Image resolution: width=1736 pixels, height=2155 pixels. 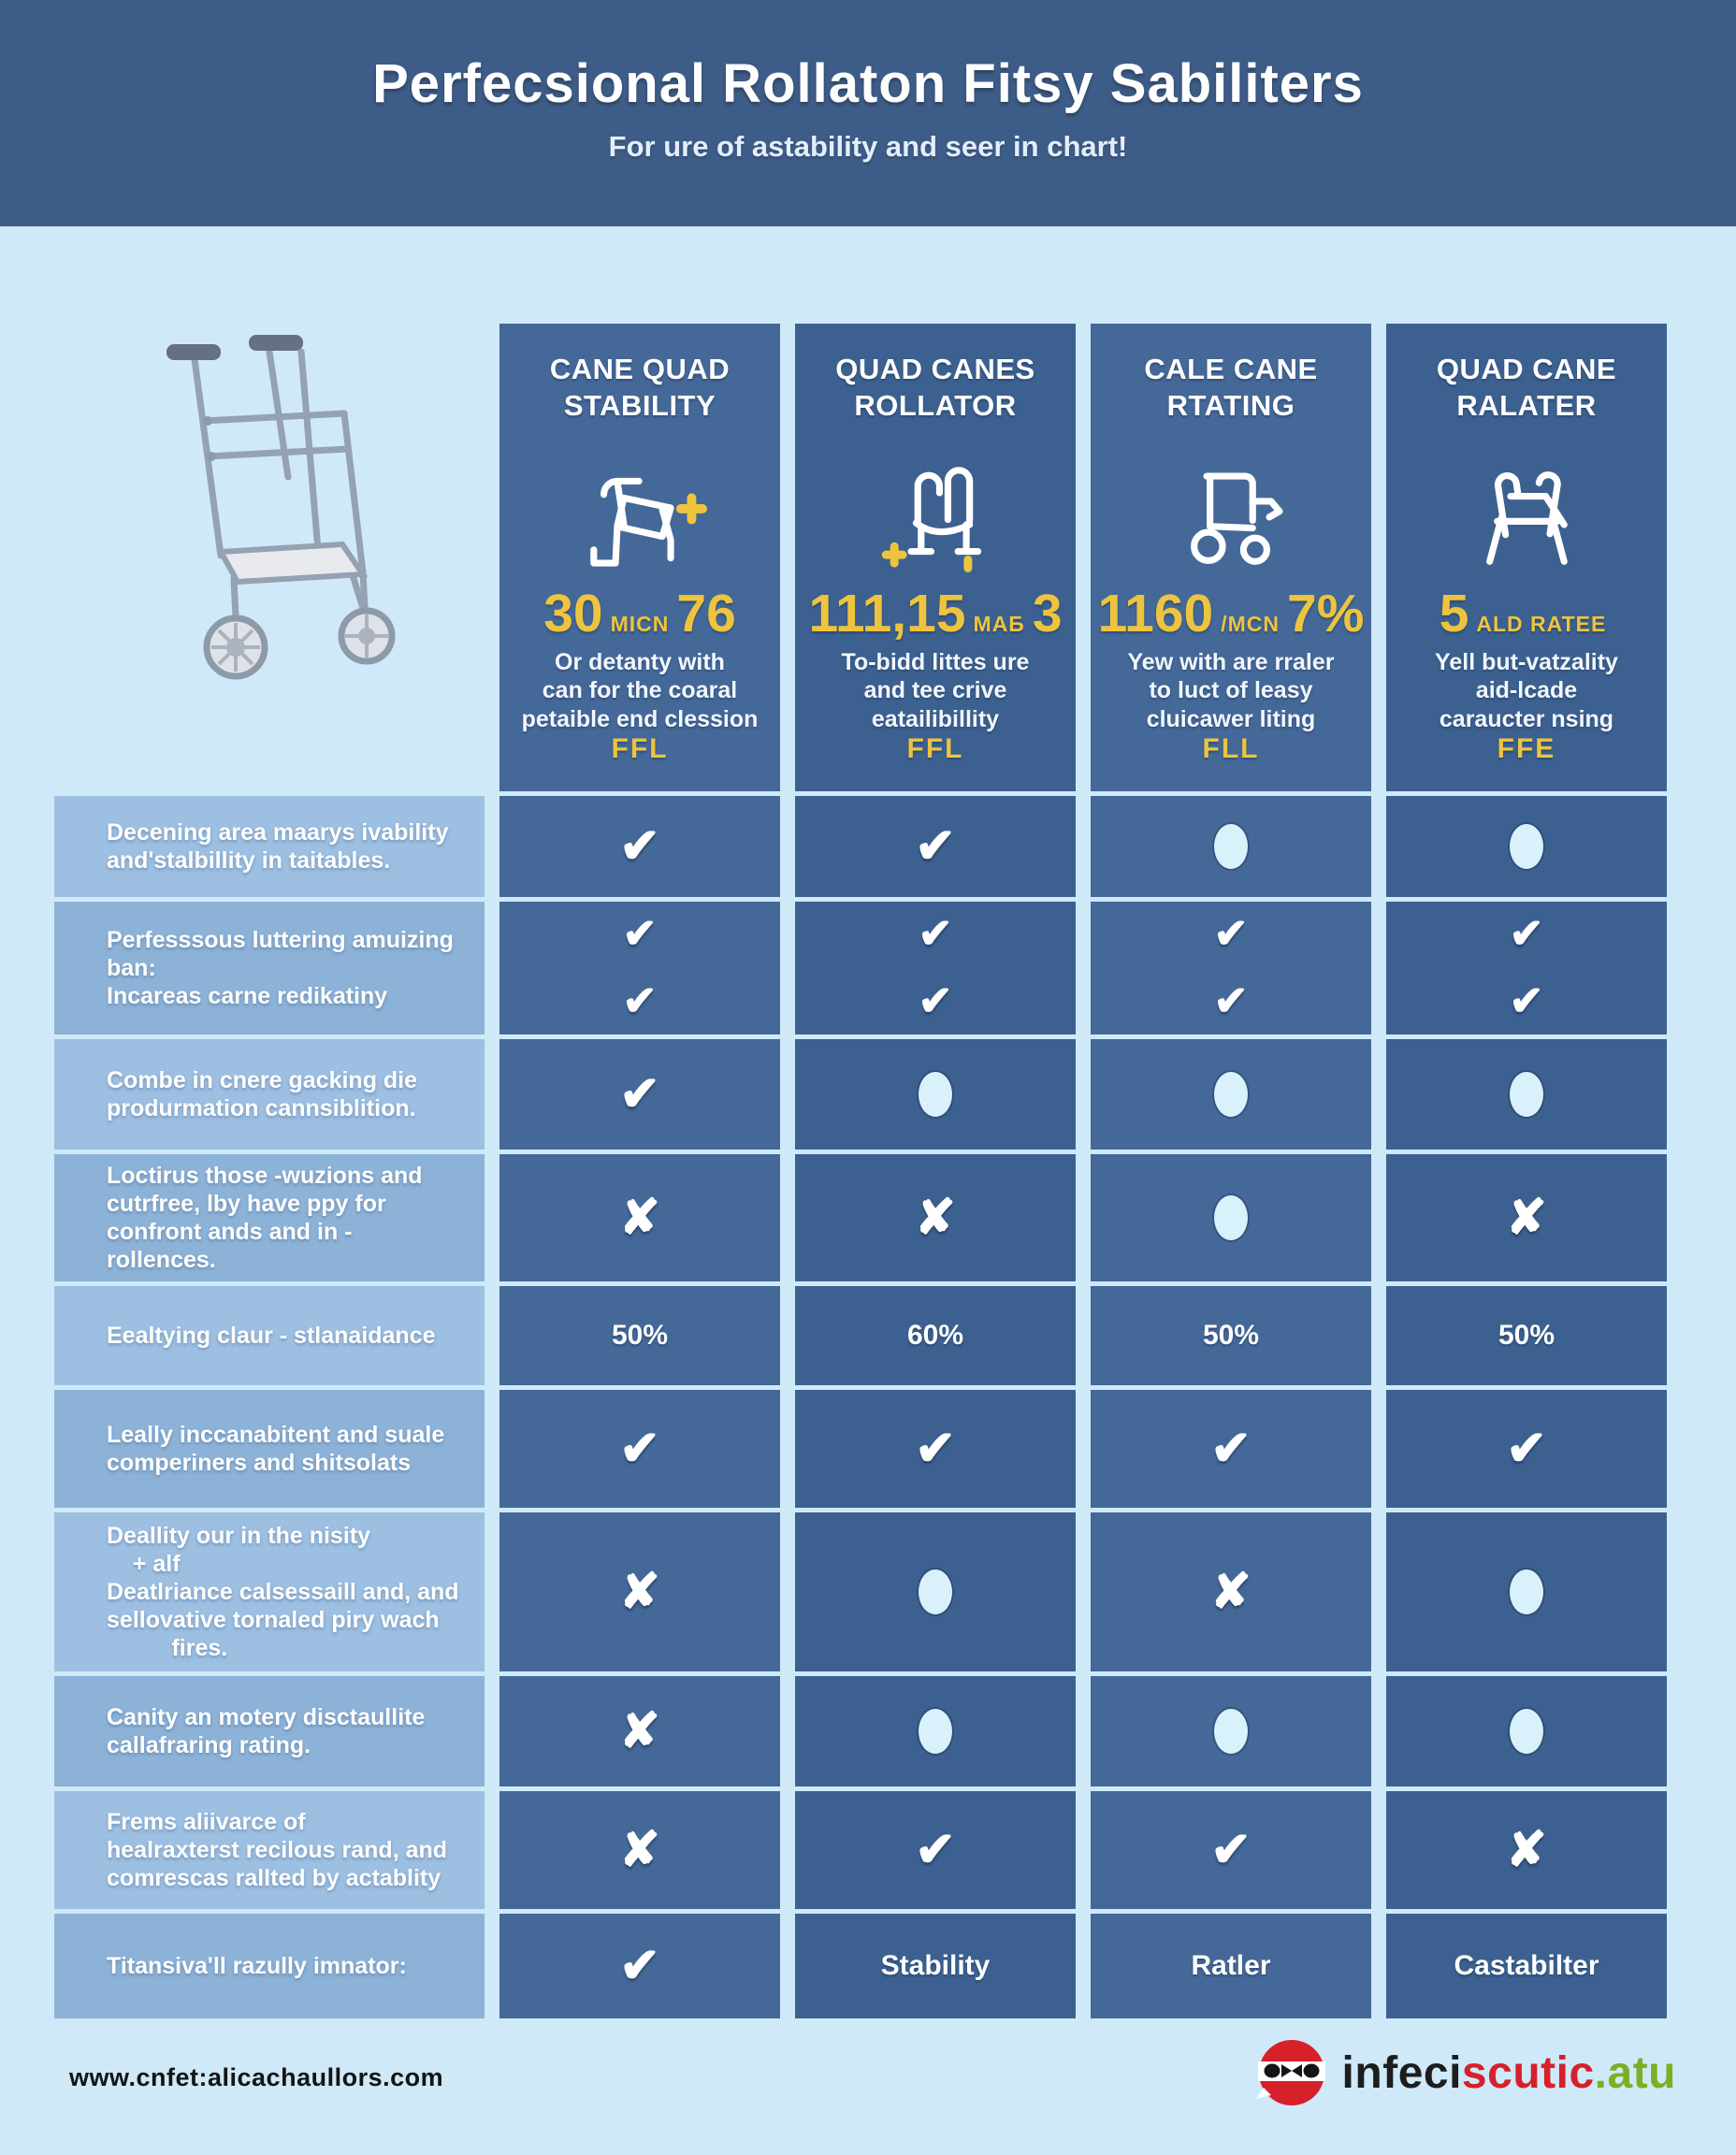 I want to click on cell-text: Castabilter, so click(x=1526, y=1966).